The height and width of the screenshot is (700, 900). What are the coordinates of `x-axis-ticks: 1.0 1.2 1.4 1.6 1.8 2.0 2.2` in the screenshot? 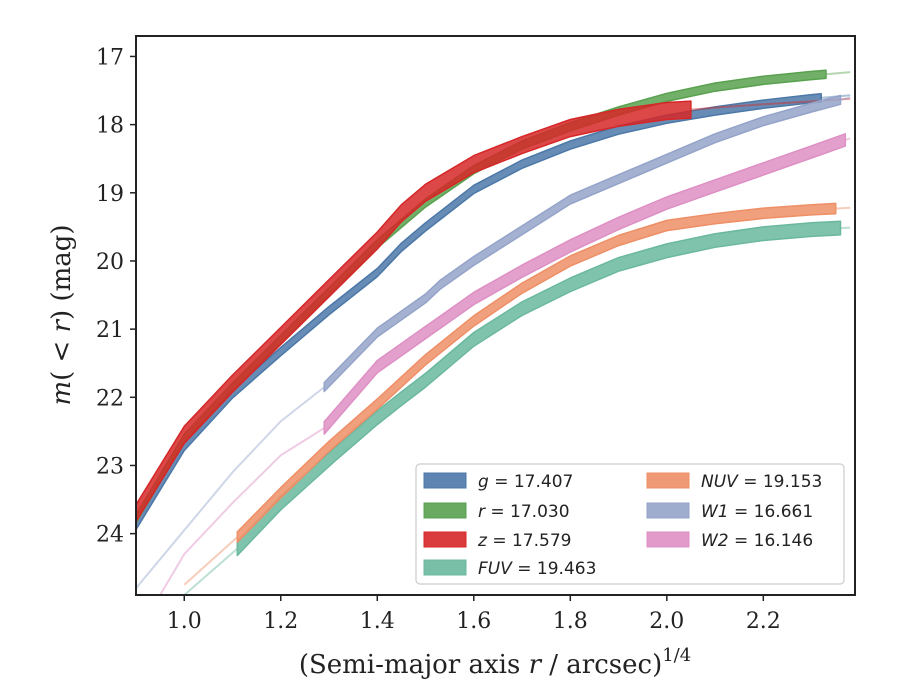 It's located at (474, 614).